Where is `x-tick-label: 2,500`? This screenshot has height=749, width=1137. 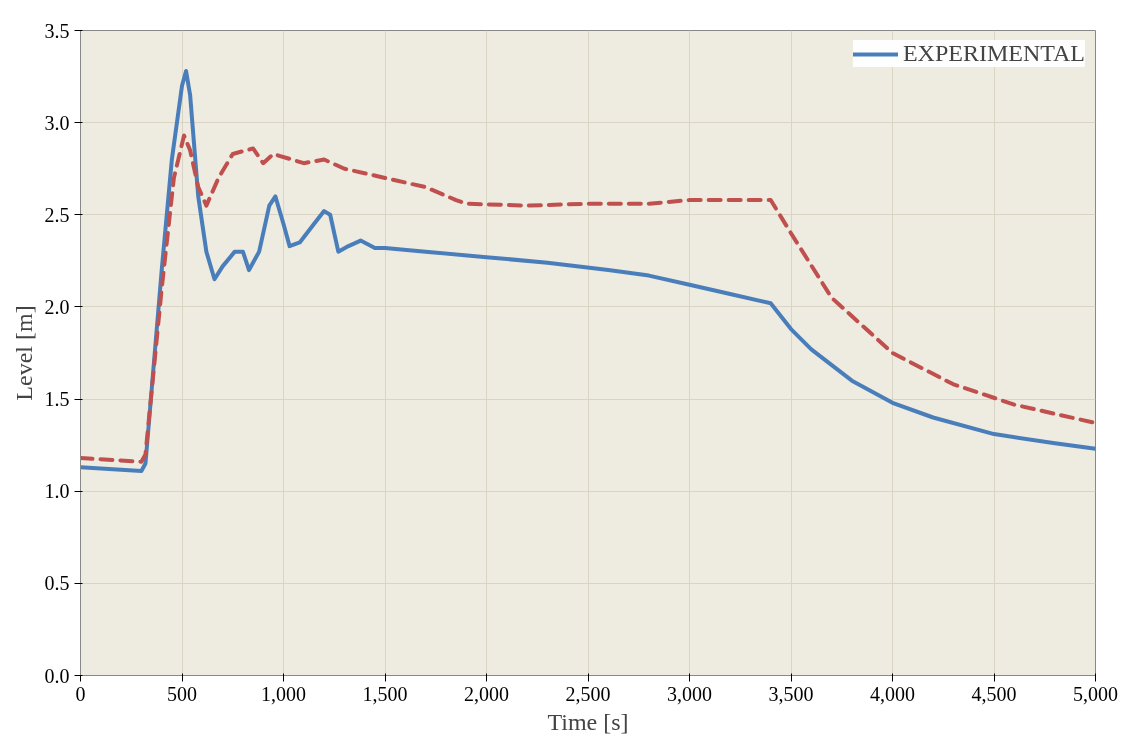 x-tick-label: 2,500 is located at coordinates (588, 693).